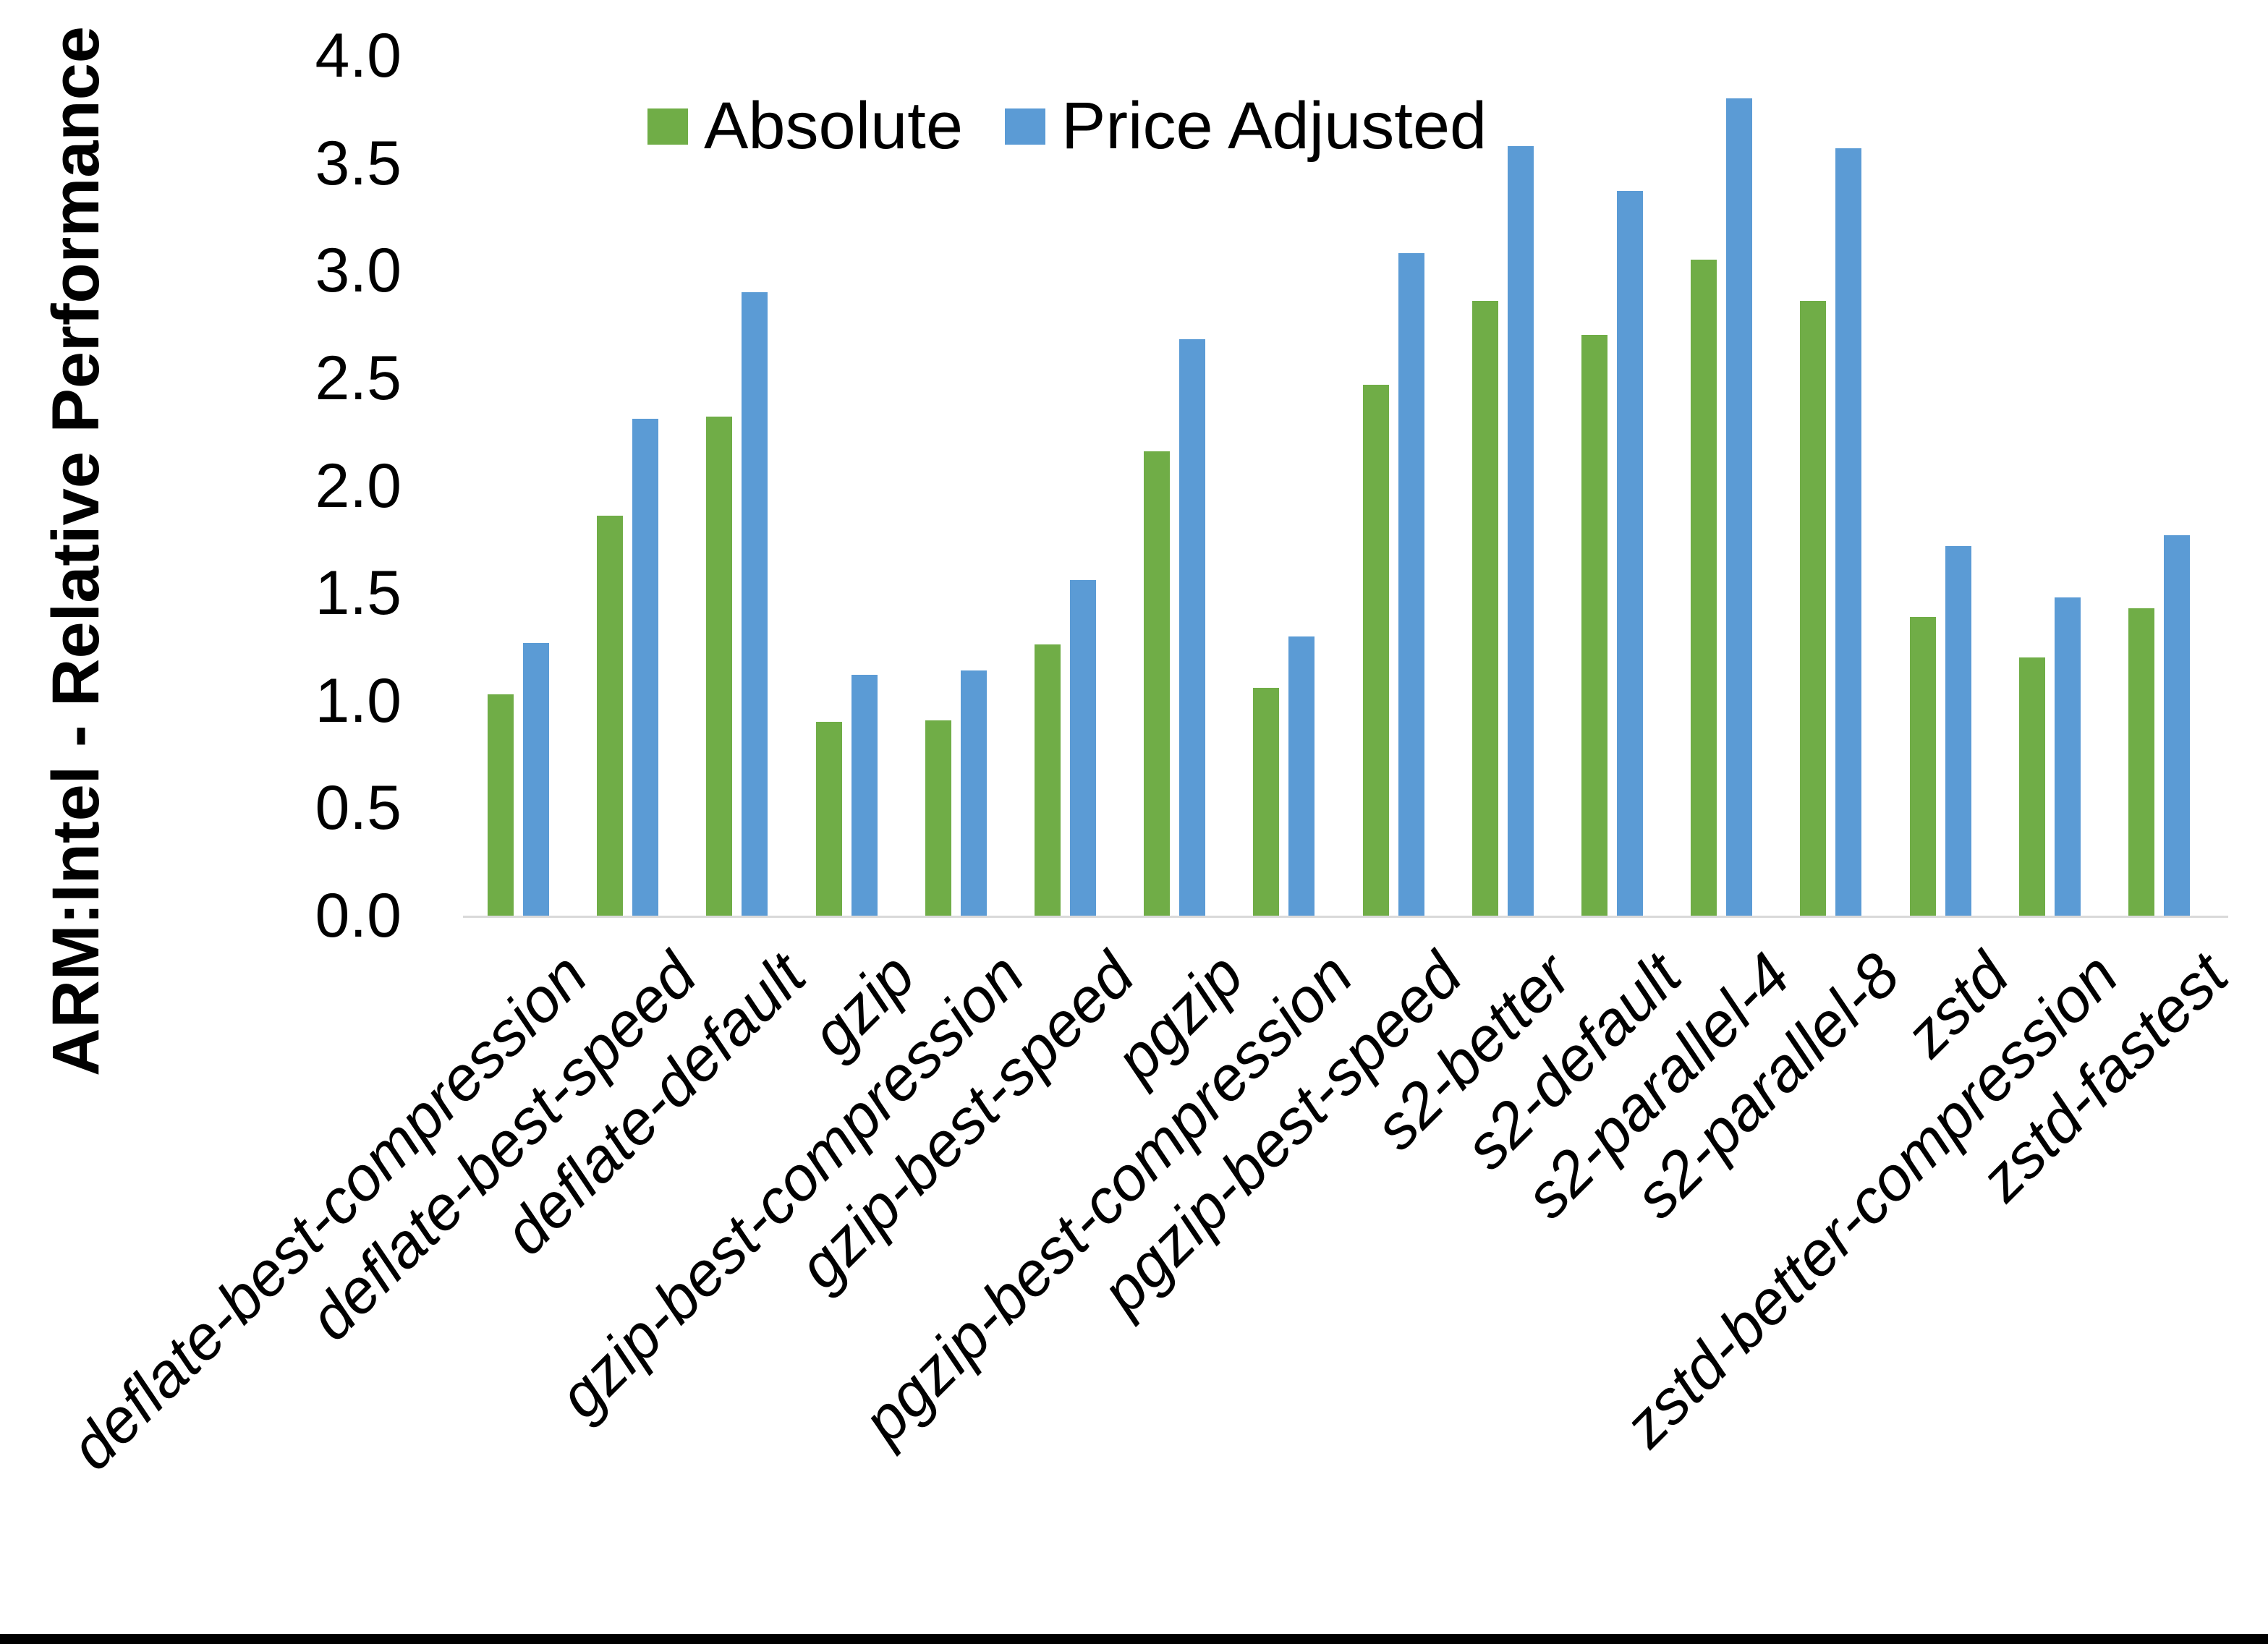 This screenshot has height=1644, width=2268. I want to click on y-tick-label: 4.0, so click(358, 55).